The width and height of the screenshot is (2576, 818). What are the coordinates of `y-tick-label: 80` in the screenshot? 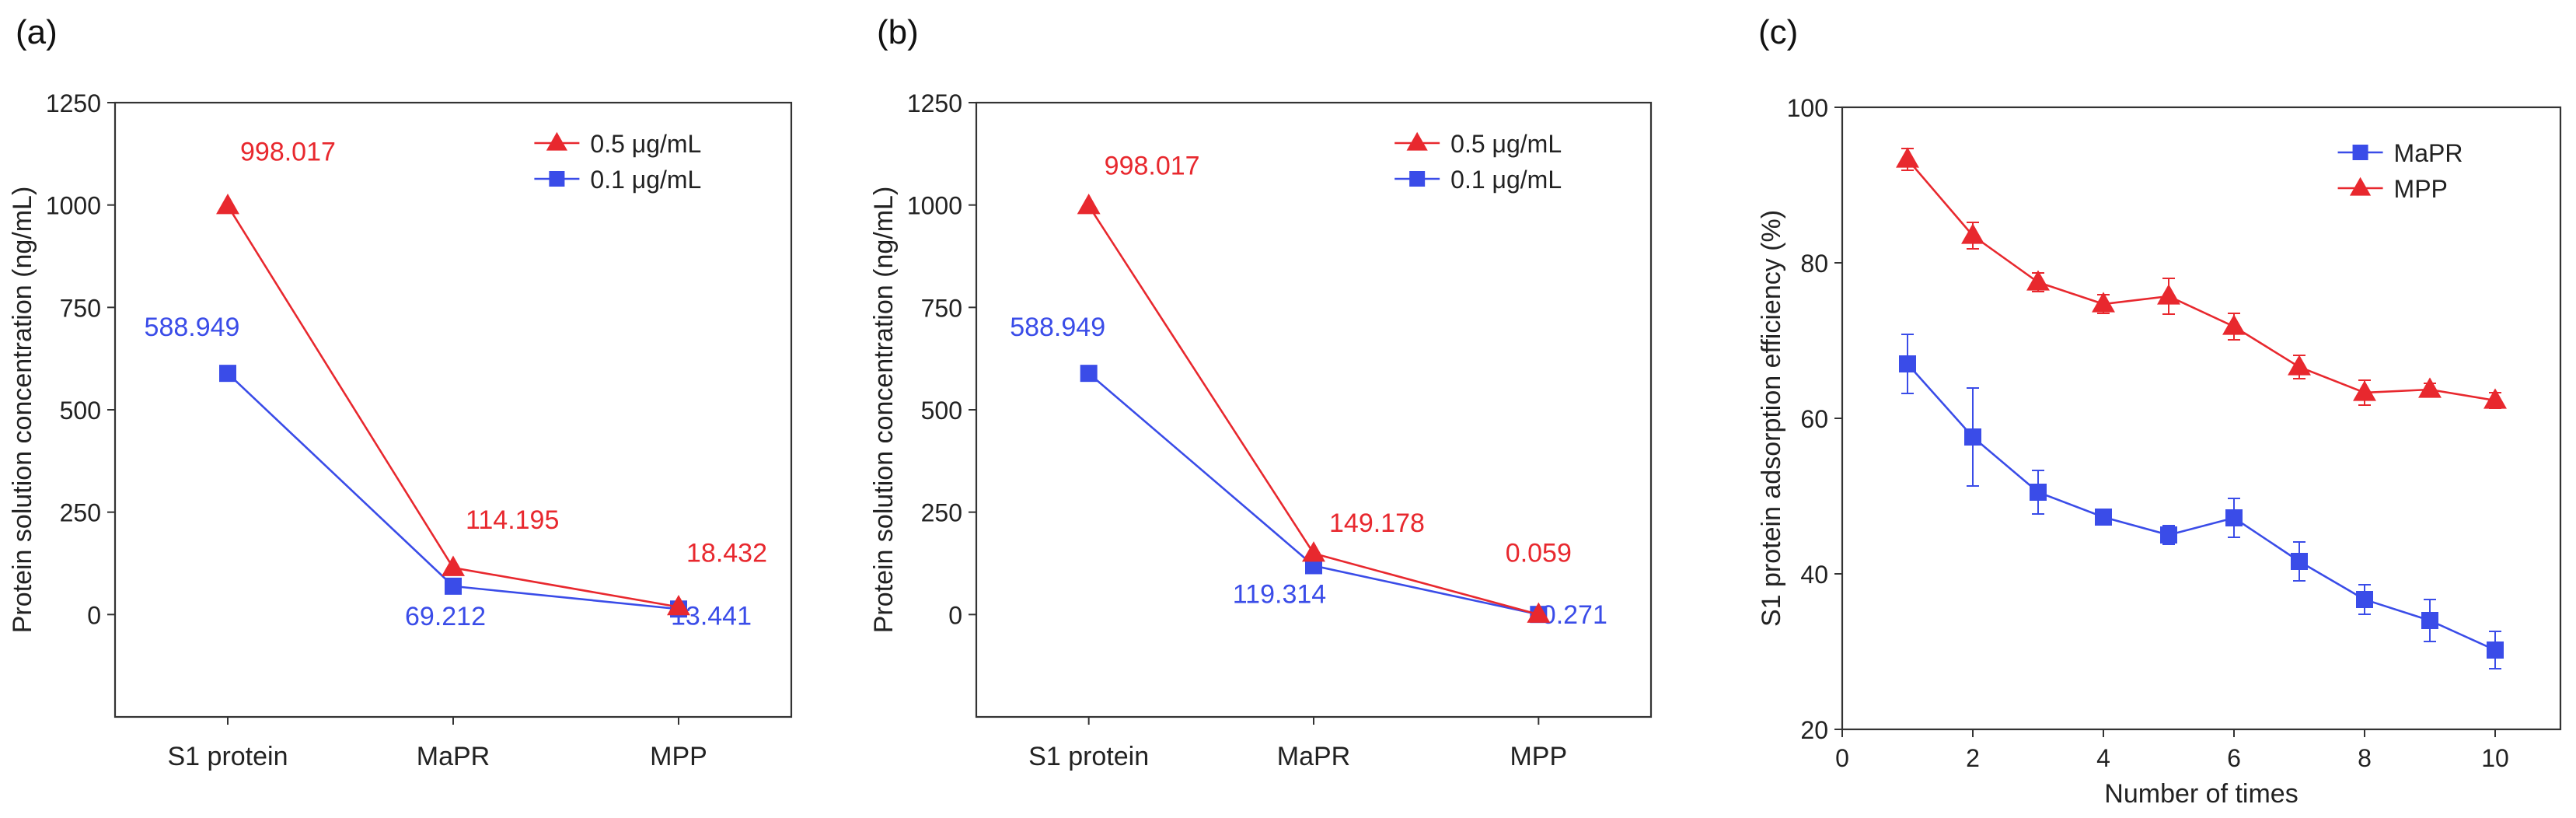 It's located at (1814, 264).